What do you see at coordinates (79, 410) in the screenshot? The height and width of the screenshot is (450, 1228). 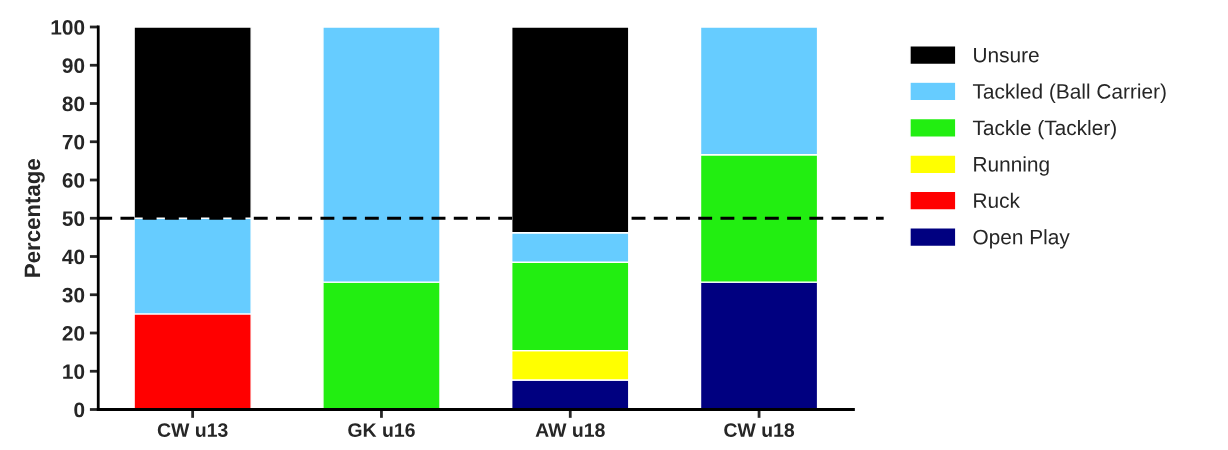 I see `y-tick-label: 0` at bounding box center [79, 410].